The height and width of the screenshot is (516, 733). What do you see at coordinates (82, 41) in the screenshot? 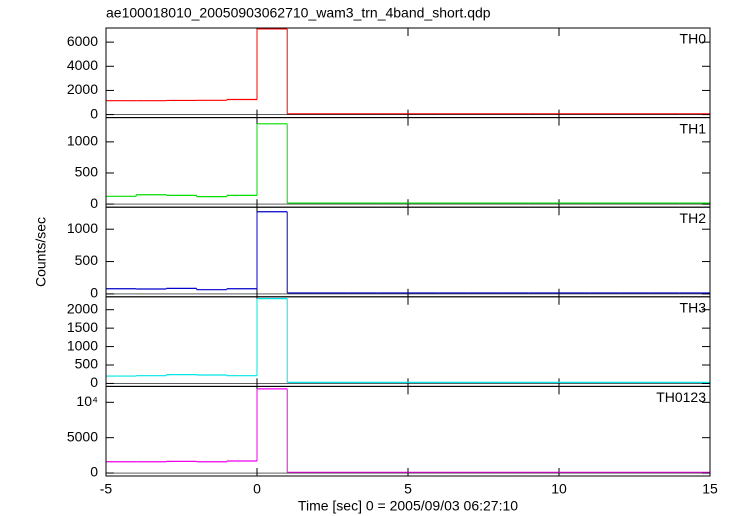
I see `y-tick-label: 6000` at bounding box center [82, 41].